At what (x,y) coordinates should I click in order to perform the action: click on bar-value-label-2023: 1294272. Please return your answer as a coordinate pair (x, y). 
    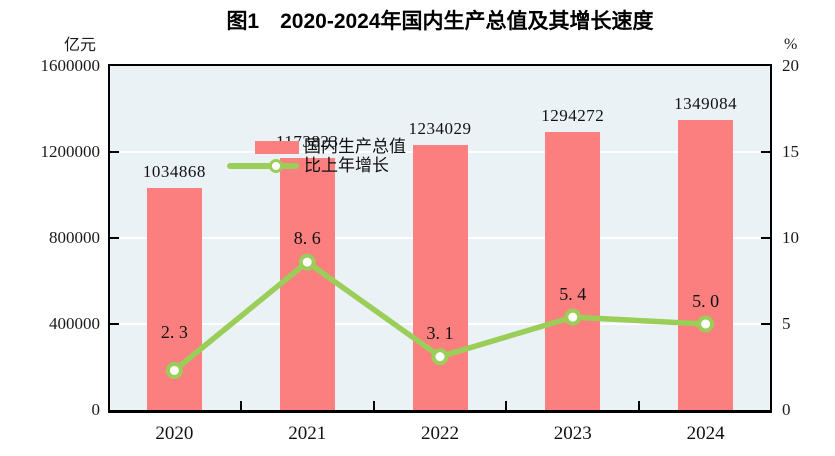
    Looking at the image, I should click on (573, 115).